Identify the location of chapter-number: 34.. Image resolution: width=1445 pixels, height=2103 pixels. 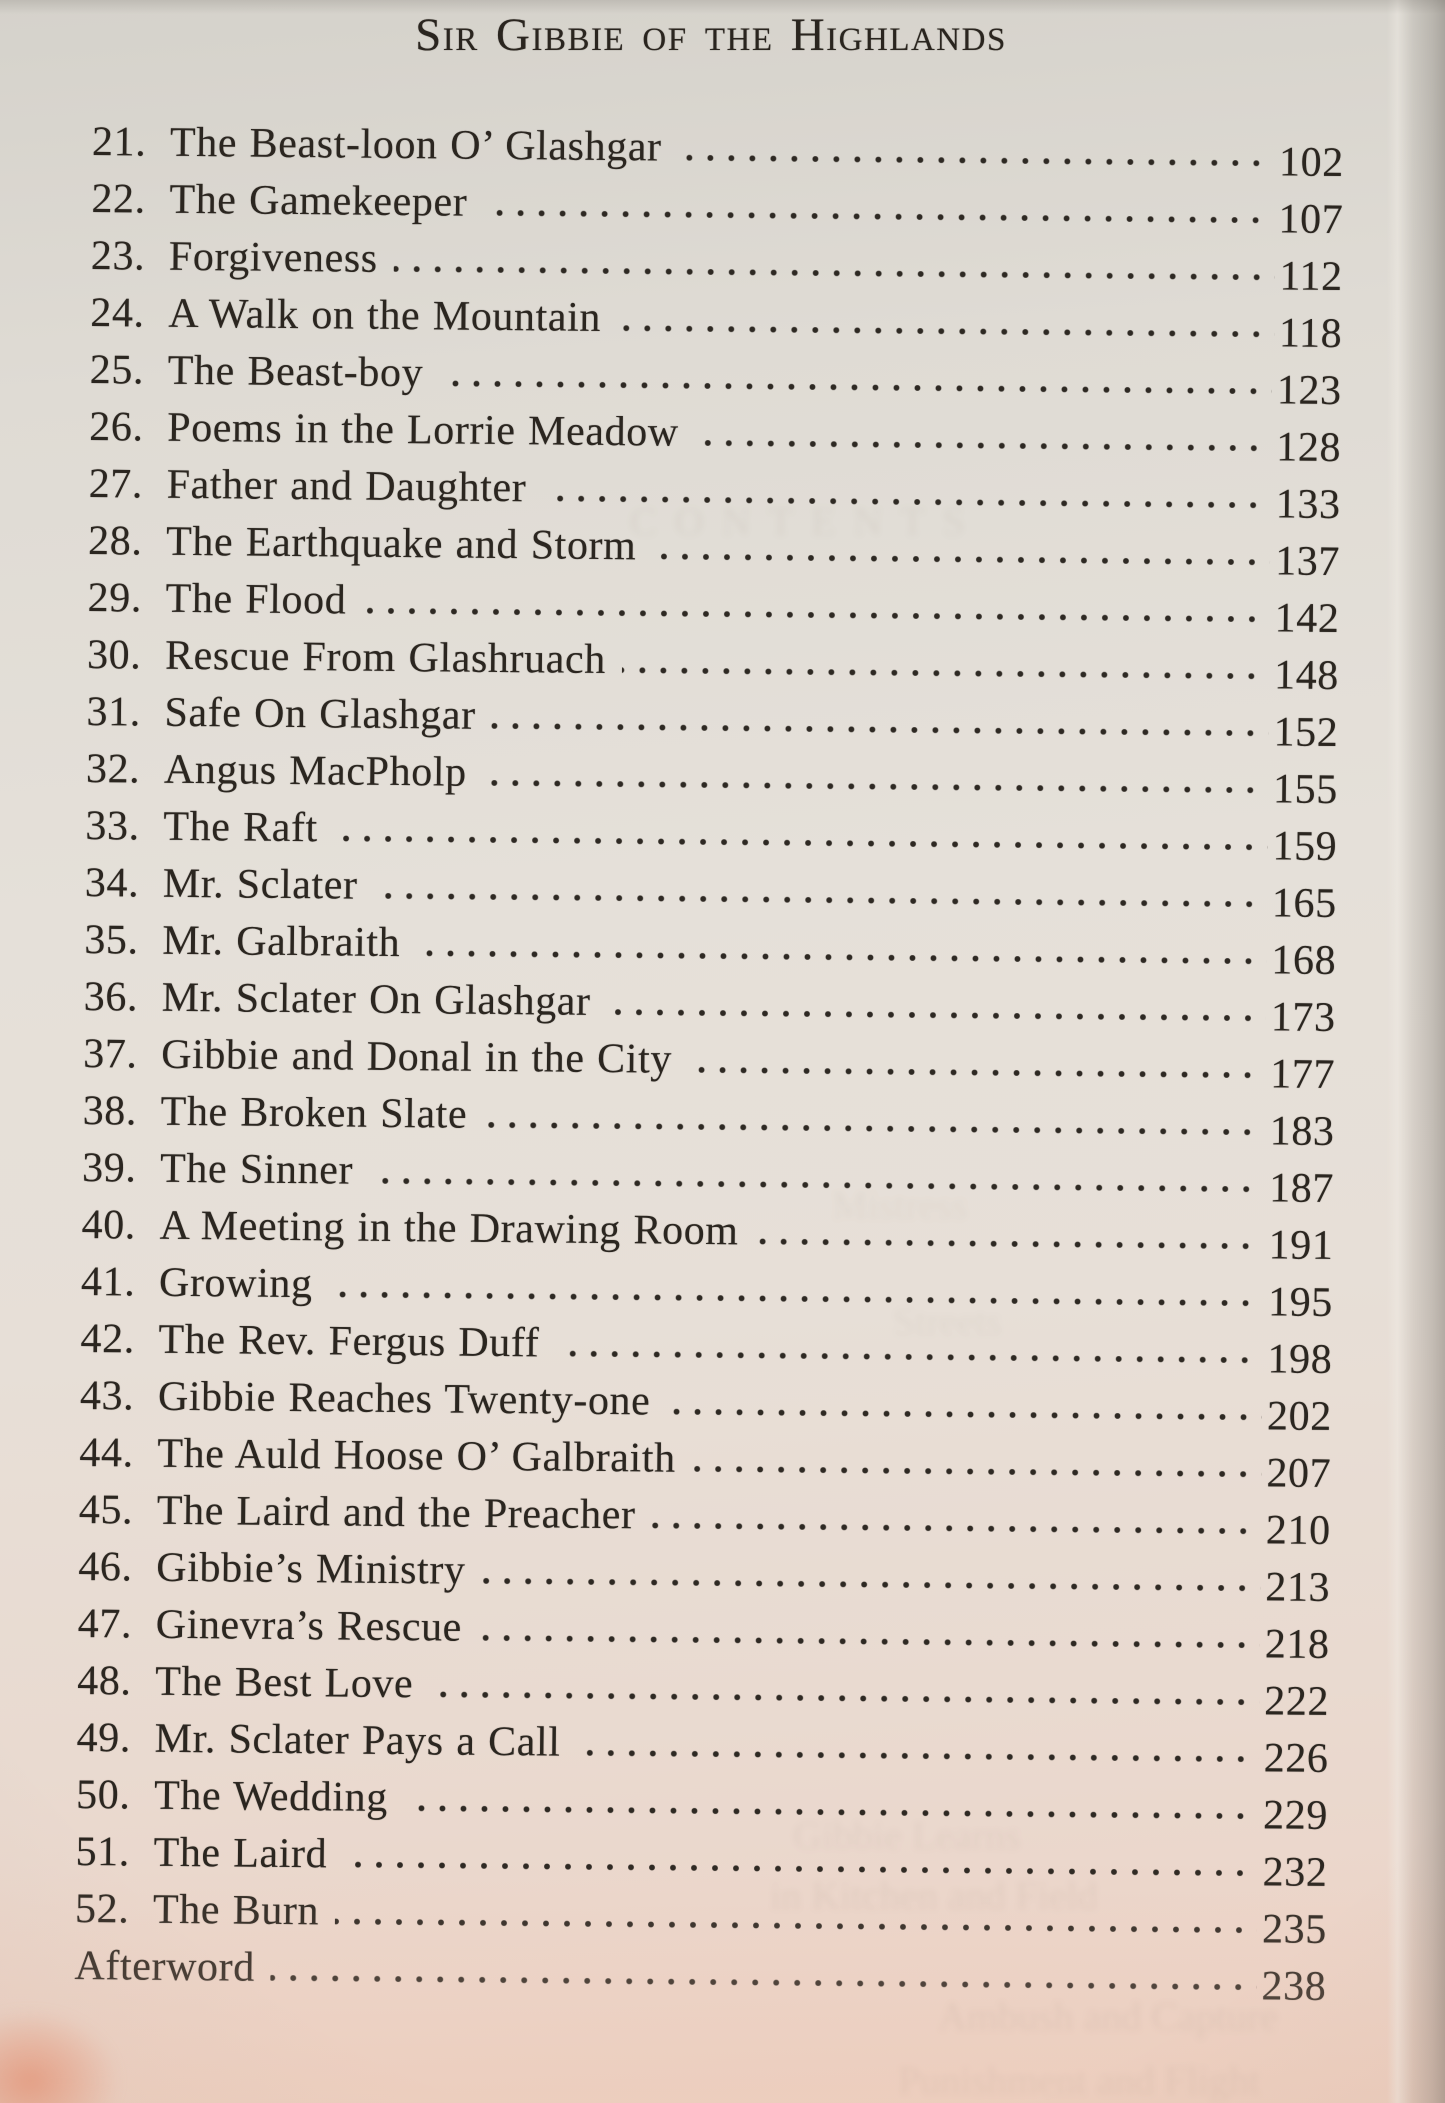
(112, 883).